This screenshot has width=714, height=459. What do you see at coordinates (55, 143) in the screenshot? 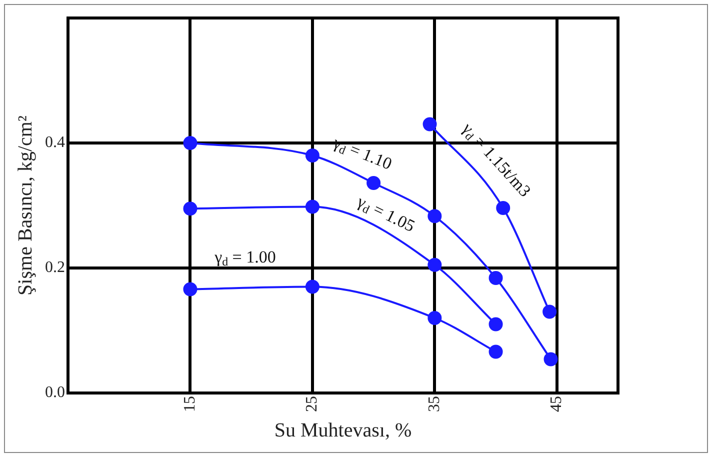
I see `y-tick-label: 0.4` at bounding box center [55, 143].